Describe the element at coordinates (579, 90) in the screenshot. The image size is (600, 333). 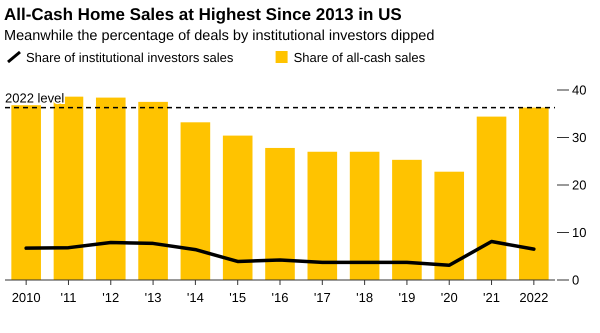
I see `y-tick-label: 40` at that location.